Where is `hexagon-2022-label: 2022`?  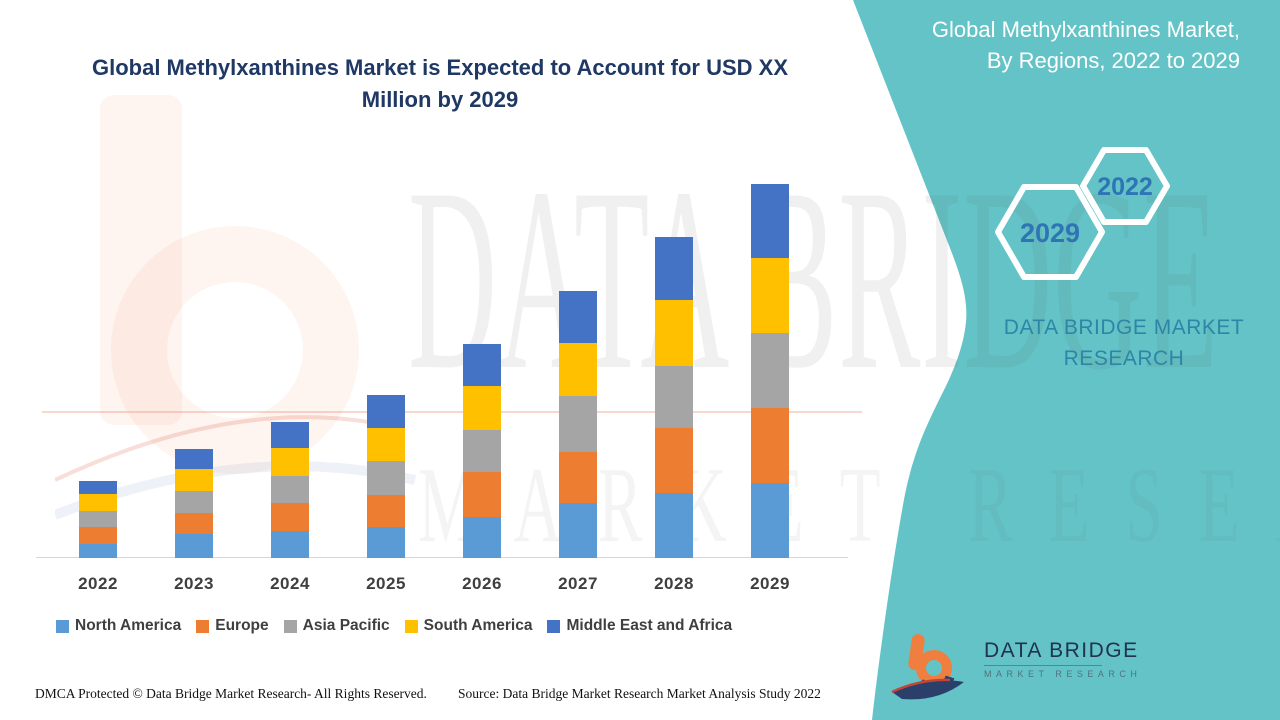
hexagon-2022-label: 2022 is located at coordinates (1125, 187).